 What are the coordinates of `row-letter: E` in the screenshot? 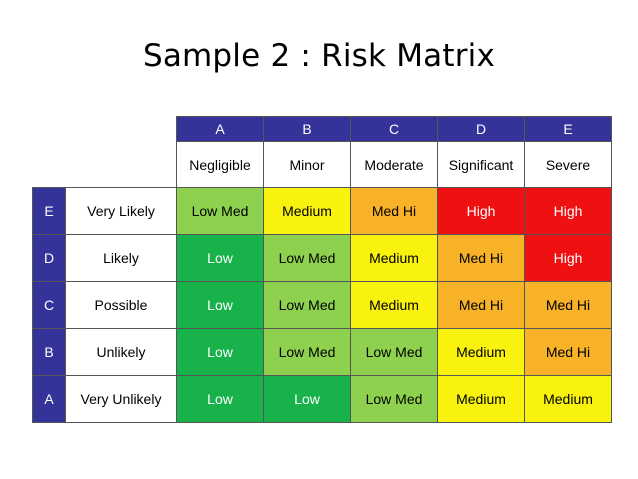 It's located at (49, 211).